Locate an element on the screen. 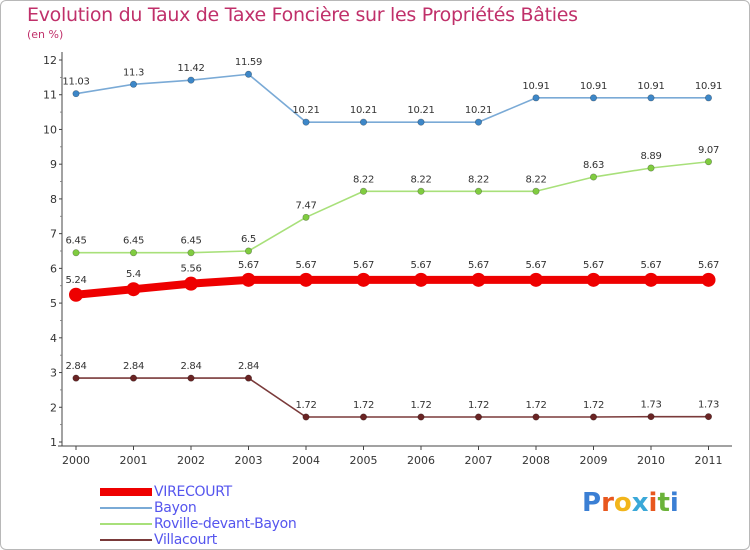  series-line-virecourt is located at coordinates (392, 287).